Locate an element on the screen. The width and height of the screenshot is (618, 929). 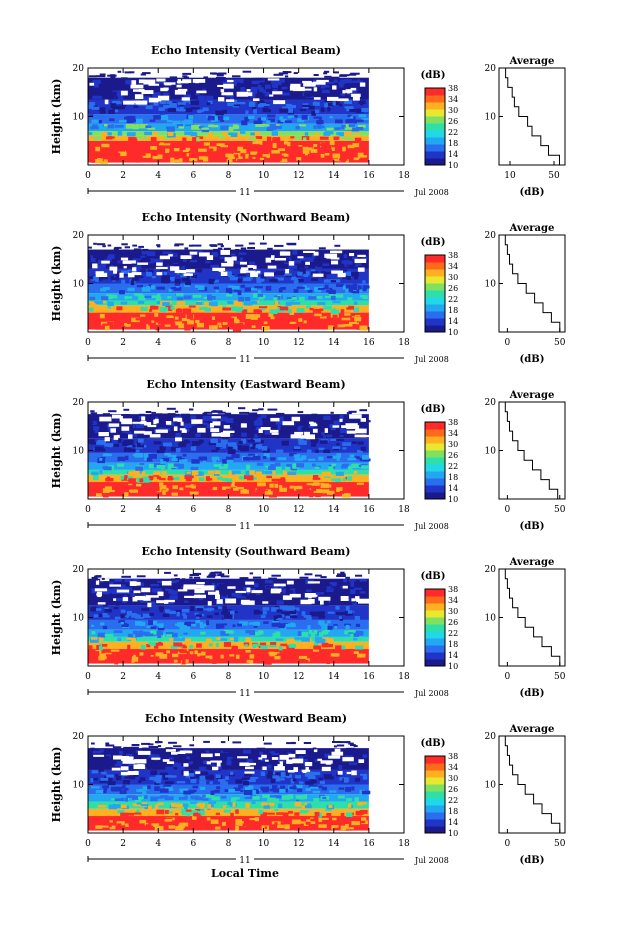
x-tick-label: 14 is located at coordinates (334, 343).